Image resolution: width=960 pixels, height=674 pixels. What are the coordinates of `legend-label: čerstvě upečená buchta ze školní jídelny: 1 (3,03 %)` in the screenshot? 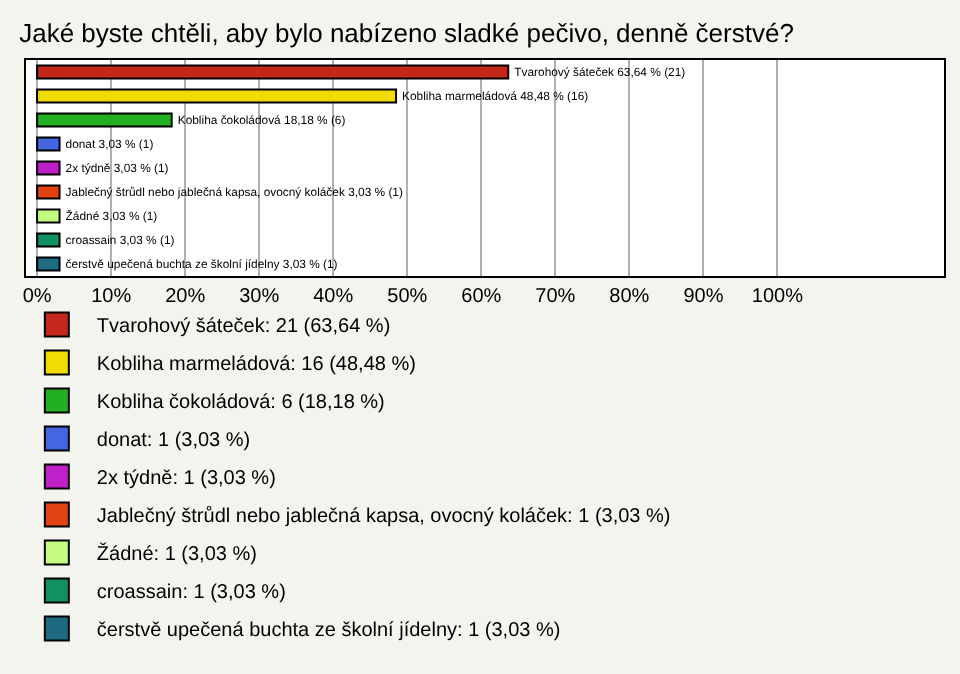 It's located at (328, 631).